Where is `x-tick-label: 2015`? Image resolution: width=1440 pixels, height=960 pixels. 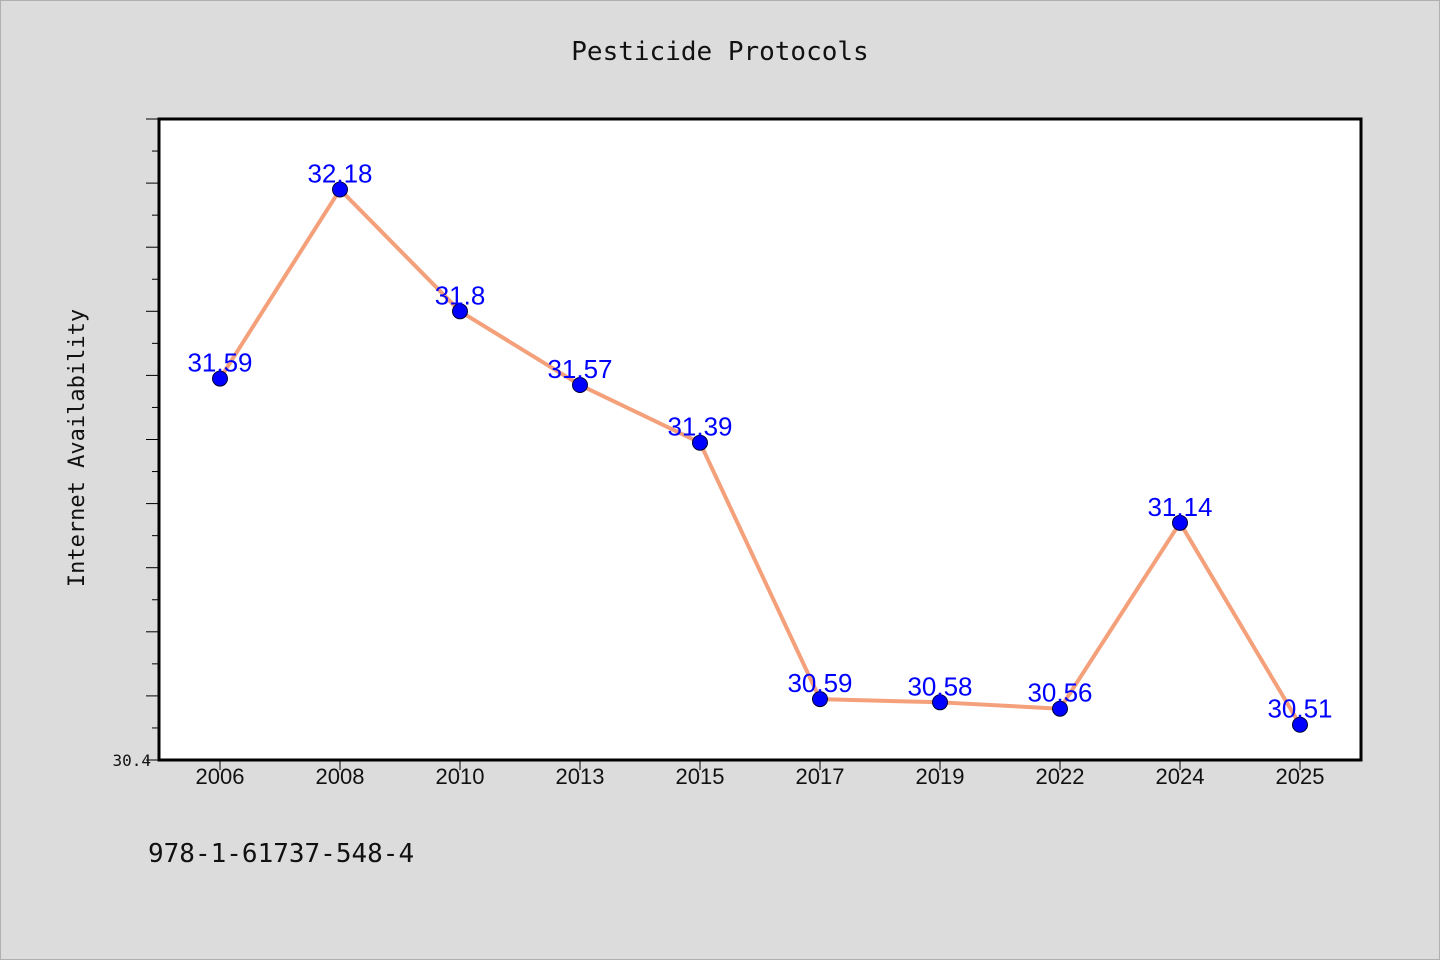 x-tick-label: 2015 is located at coordinates (700, 776).